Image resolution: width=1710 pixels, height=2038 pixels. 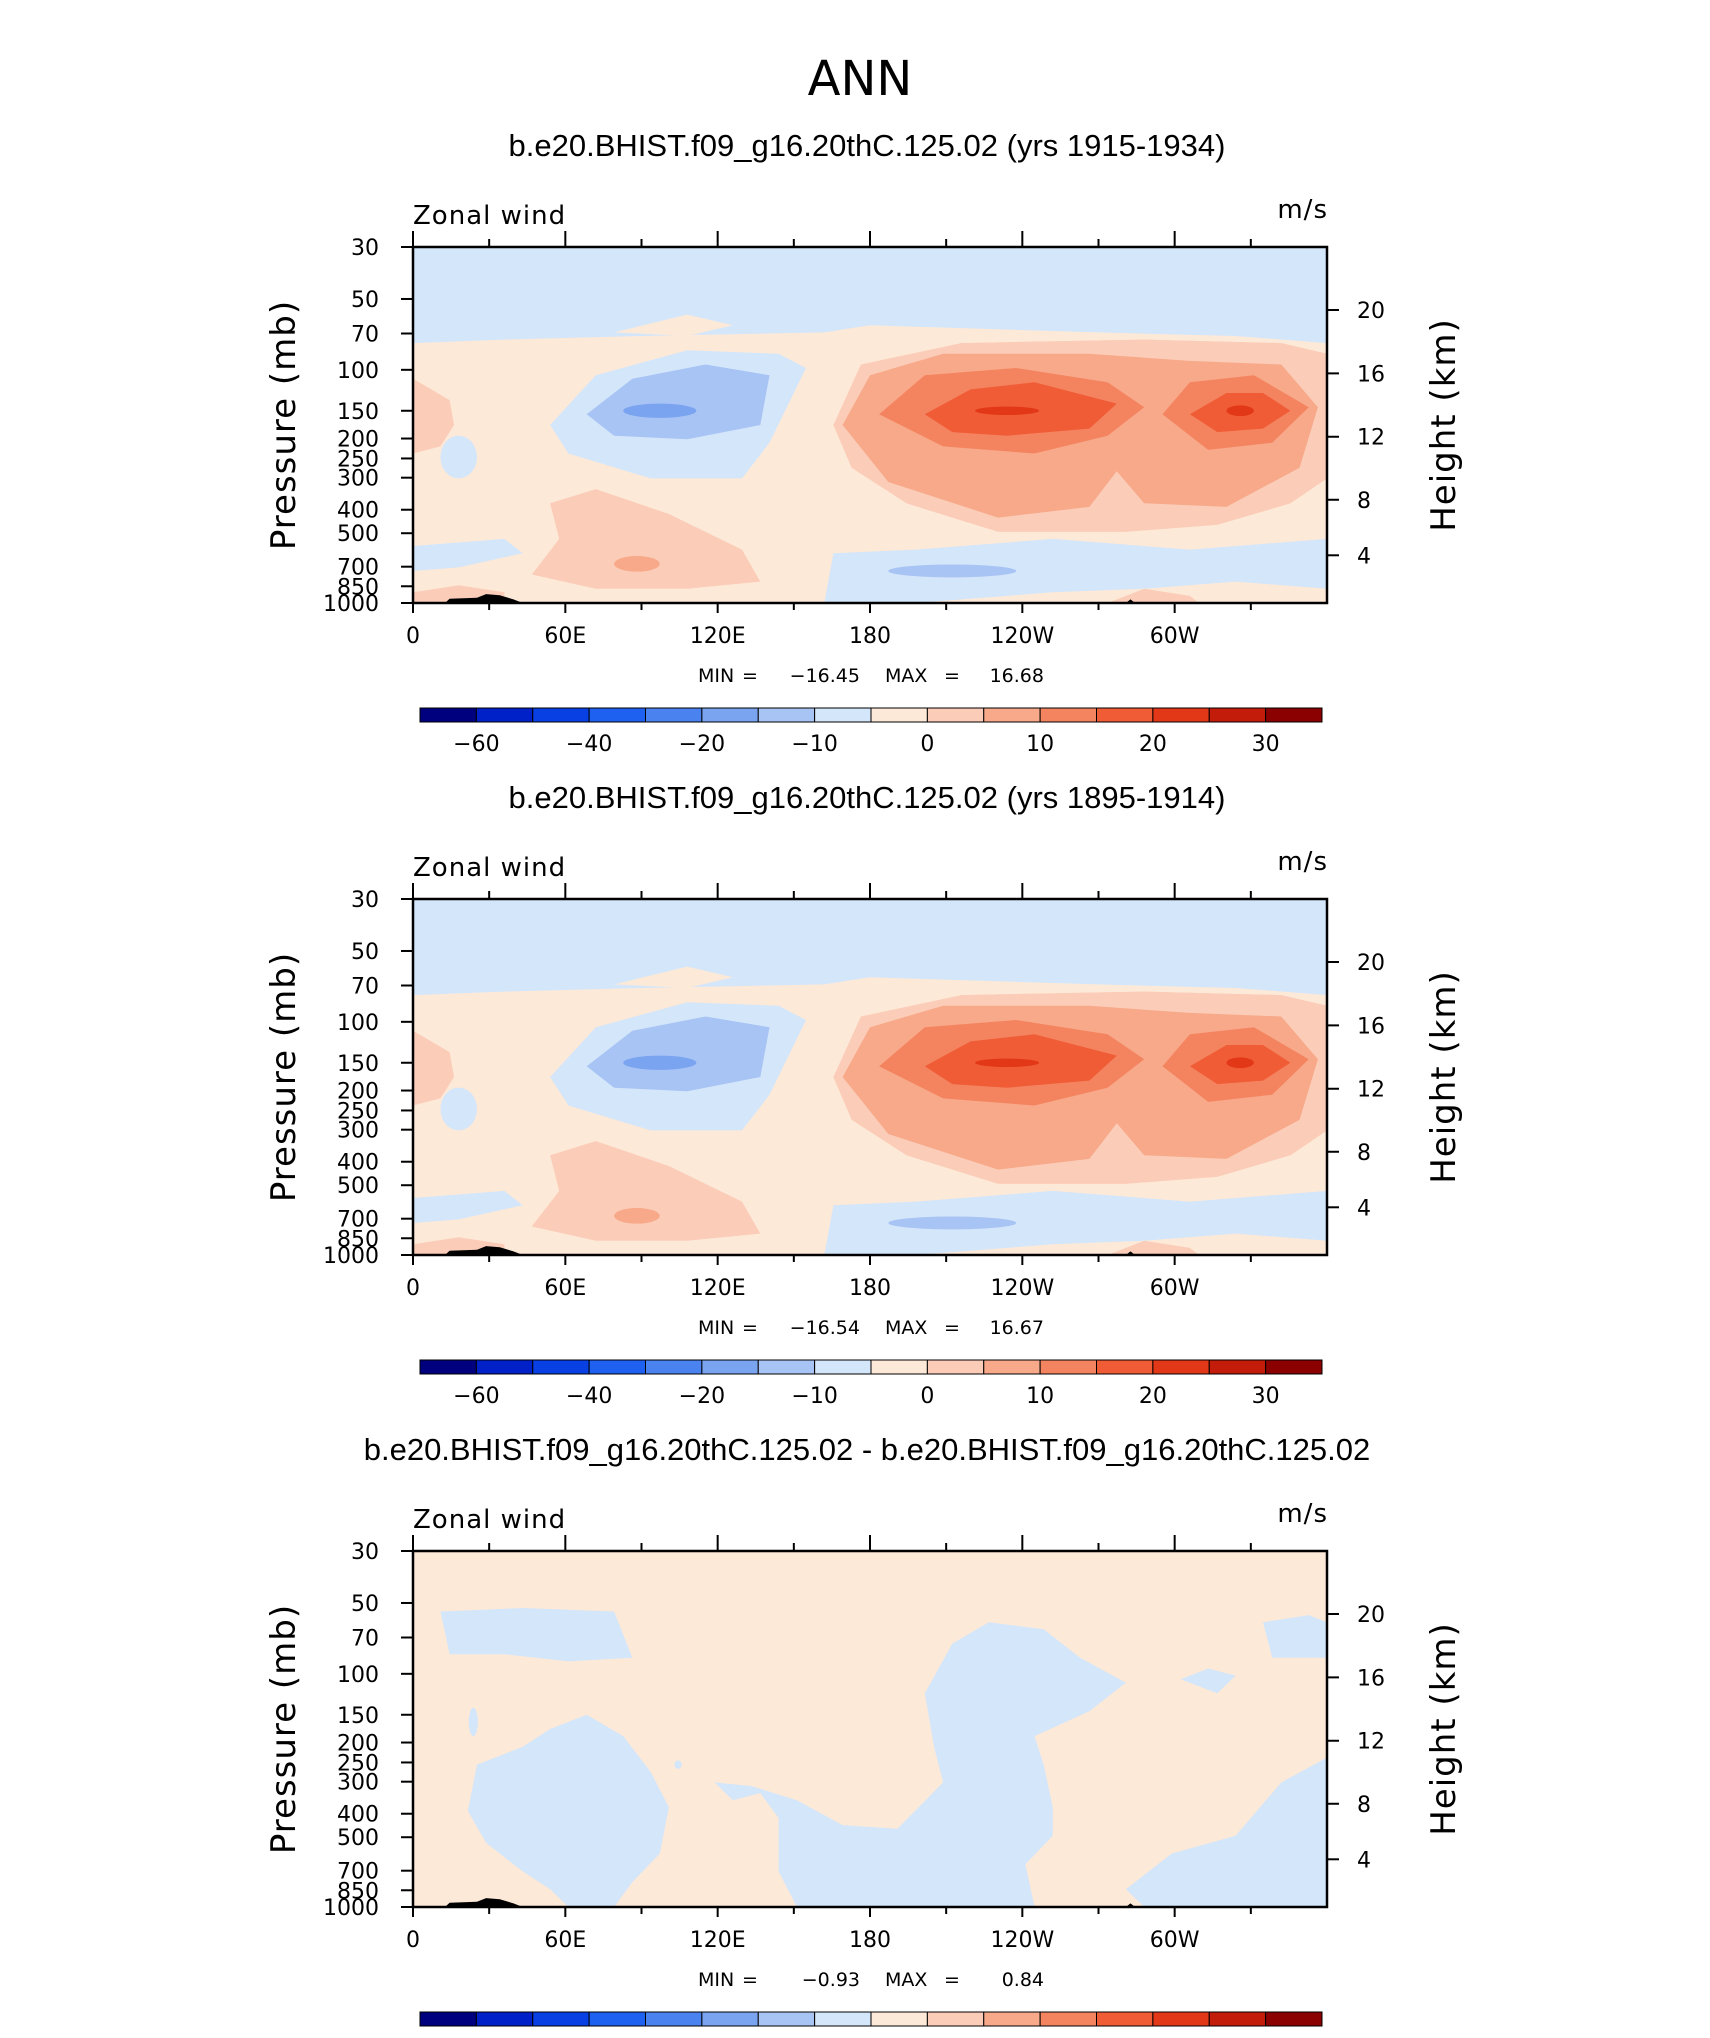 What do you see at coordinates (831, 1980) in the screenshot?
I see `min-value: −0.93` at bounding box center [831, 1980].